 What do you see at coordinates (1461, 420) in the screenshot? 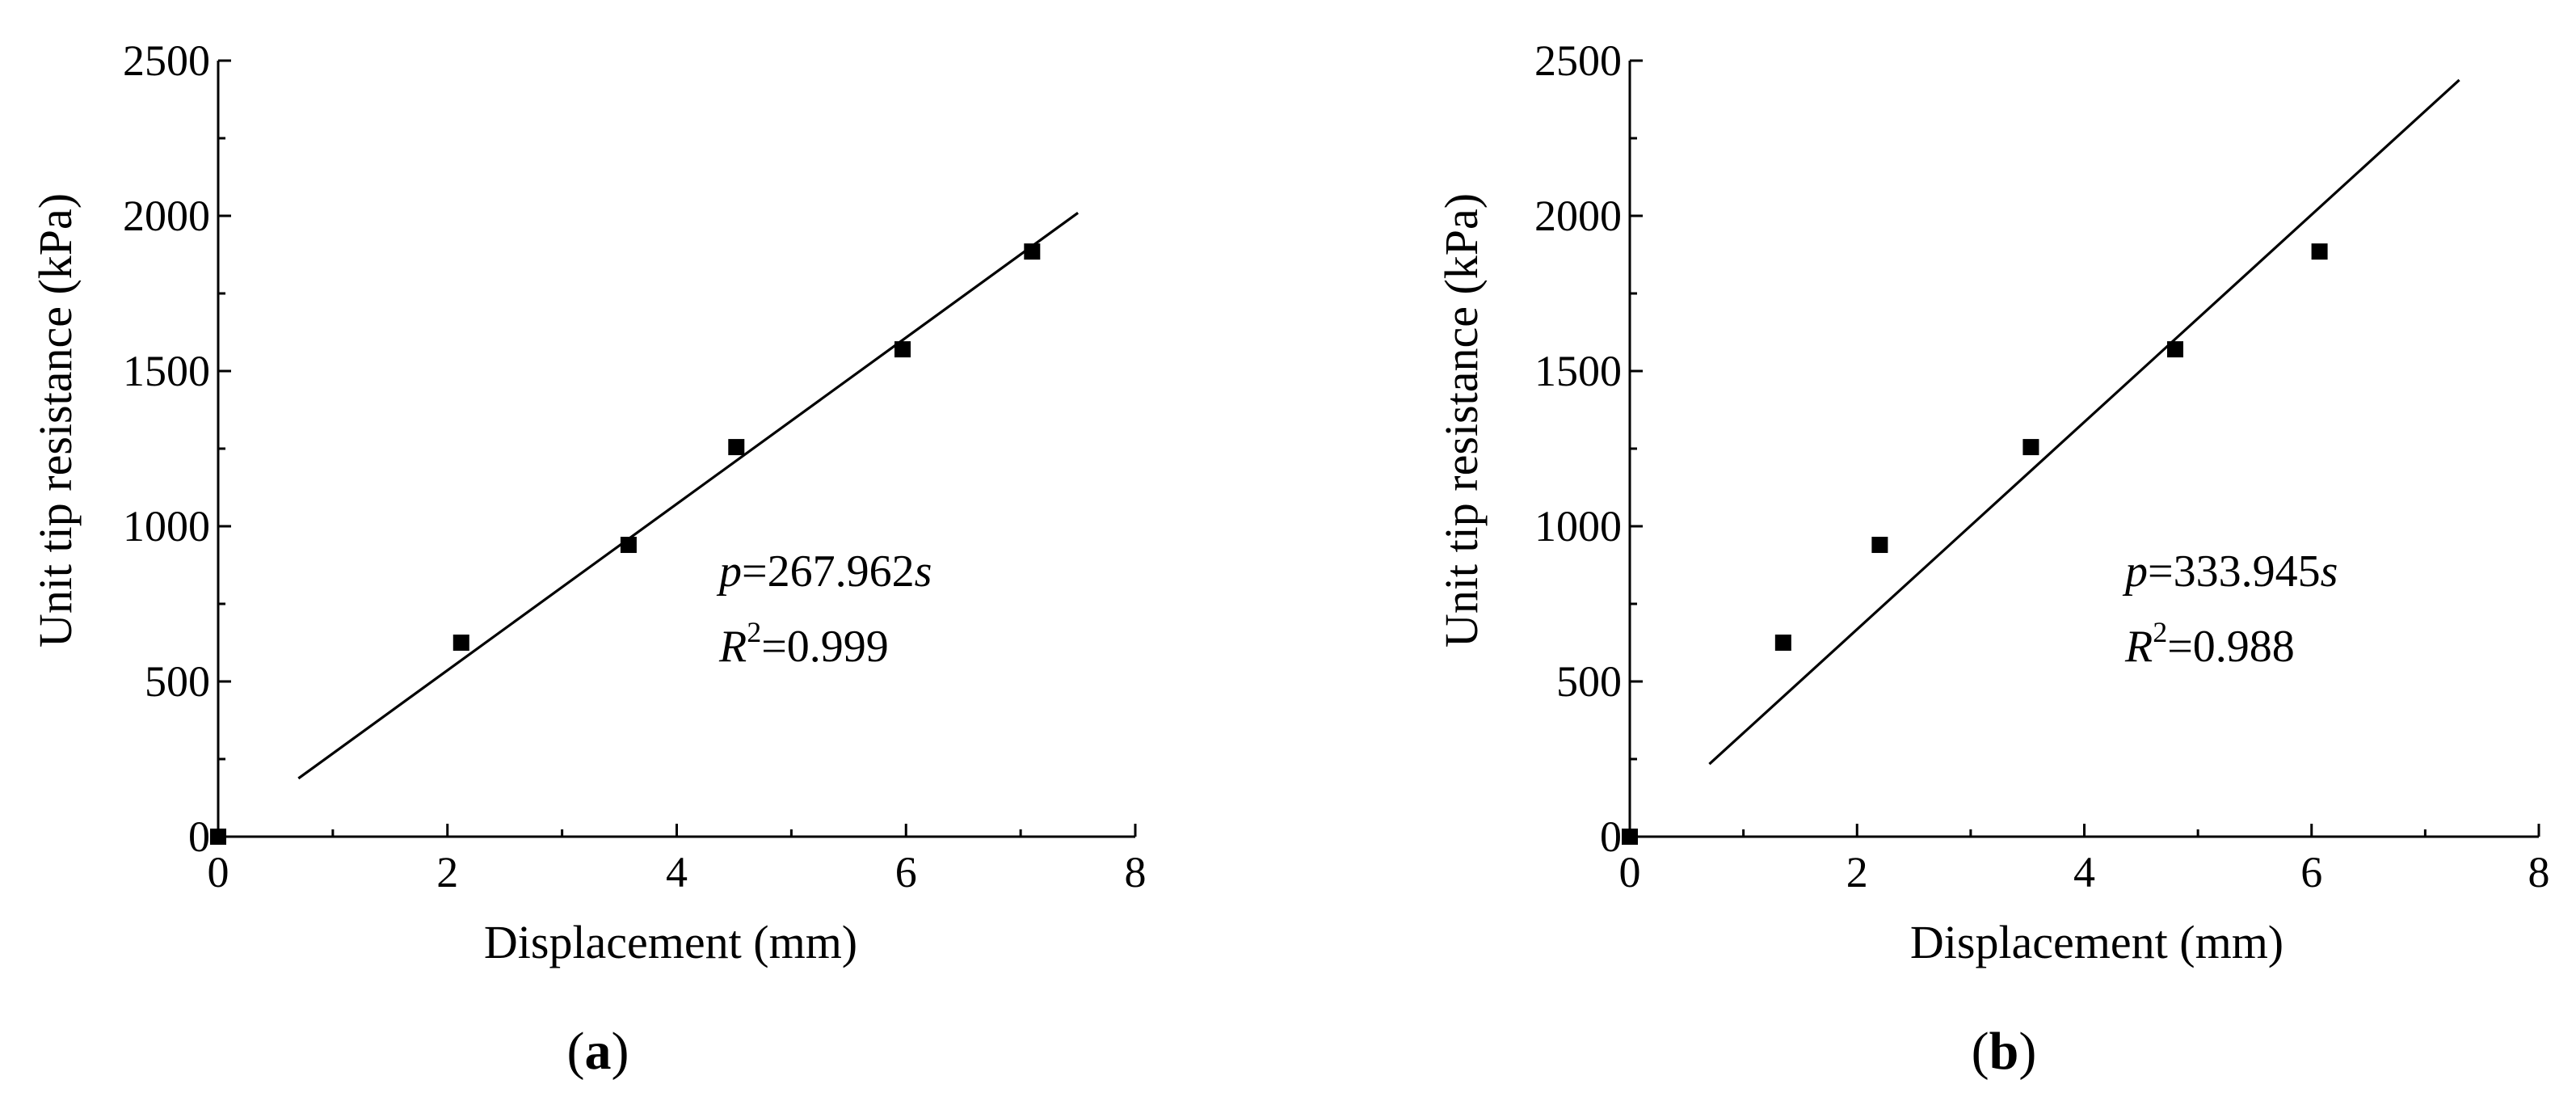
I see `panel-b-y-axis-title: Unit tip resistance (kPa)` at bounding box center [1461, 420].